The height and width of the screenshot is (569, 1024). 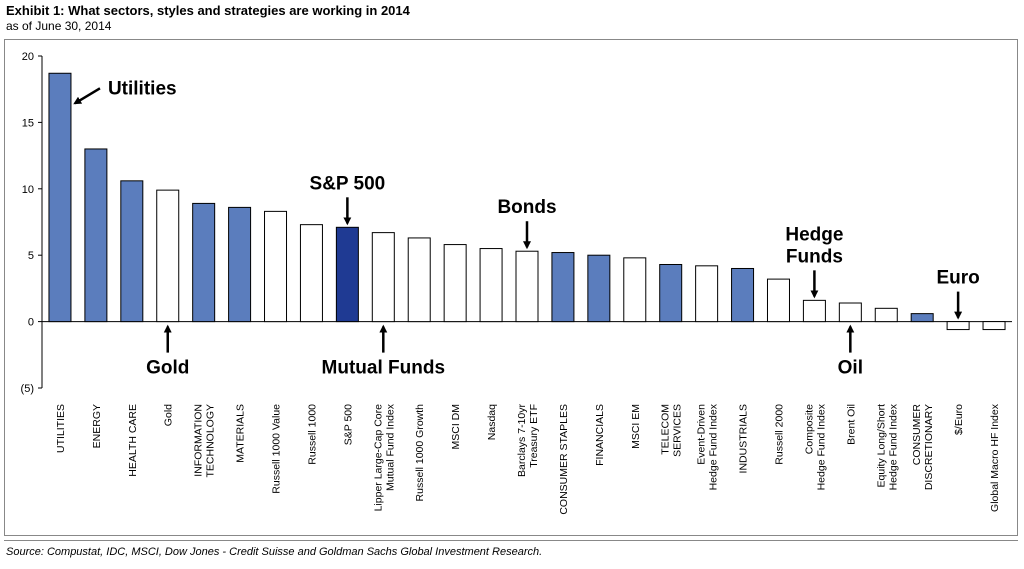 I want to click on category-label: MATERIALS, so click(x=241, y=433).